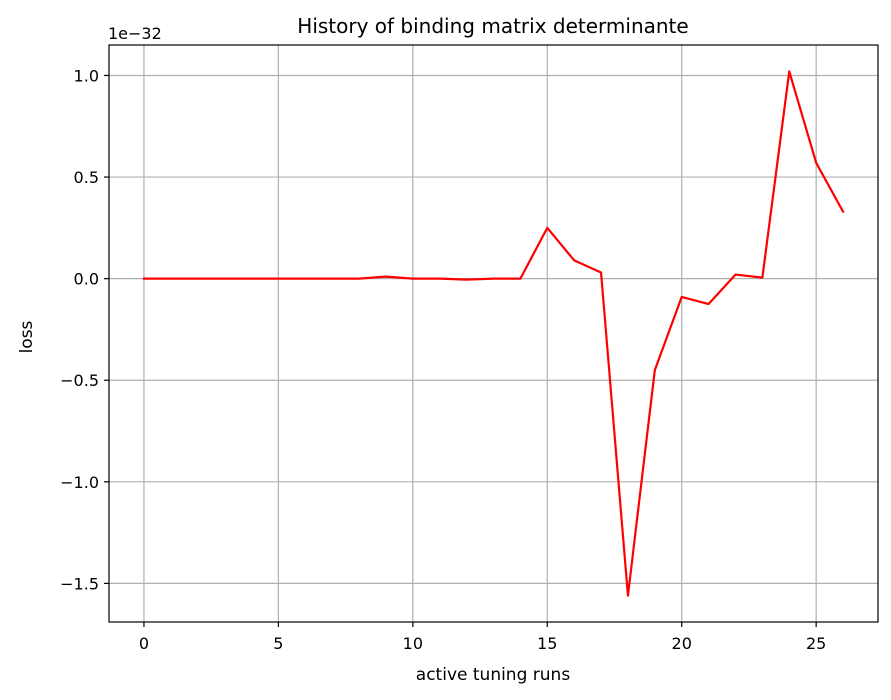 This screenshot has width=891, height=700. I want to click on y-axis-ticks: 1.0 0.5 0.0 −0.5 −1.0 −1.5, so click(84, 329).